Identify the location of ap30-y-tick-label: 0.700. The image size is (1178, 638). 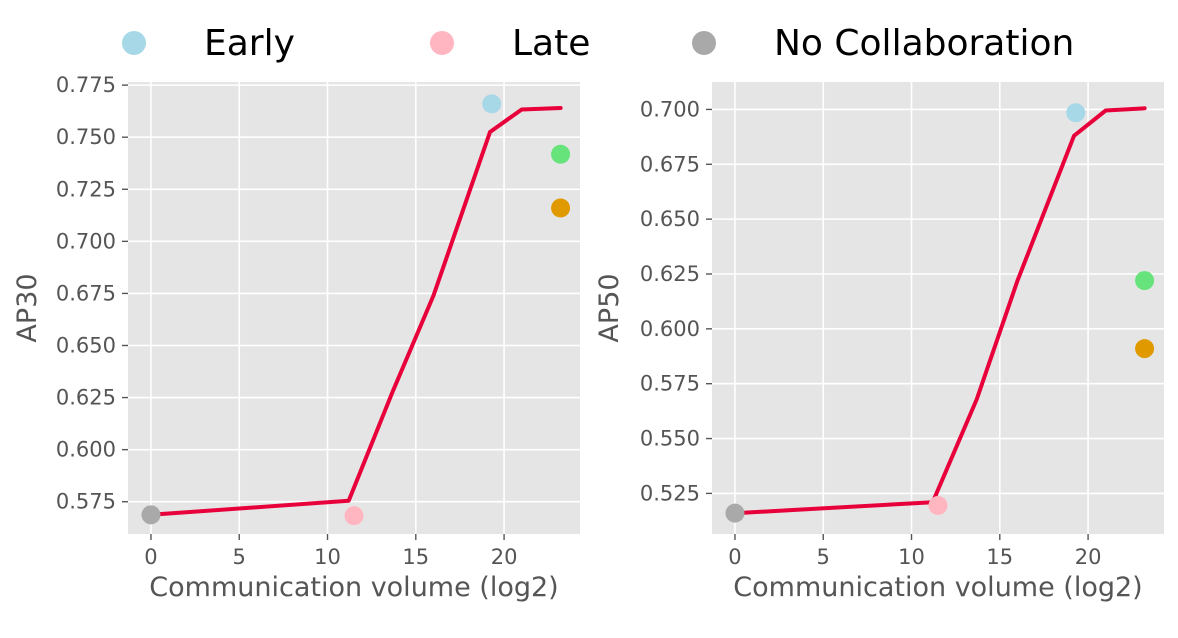
(86, 241).